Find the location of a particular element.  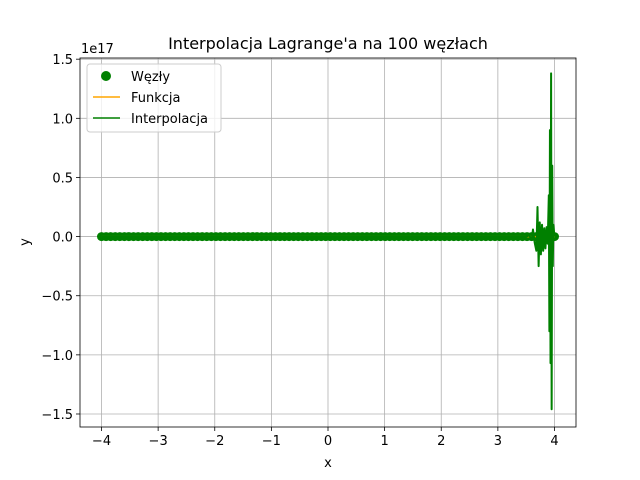

y-tick-label: −1.5 is located at coordinates (57, 415).